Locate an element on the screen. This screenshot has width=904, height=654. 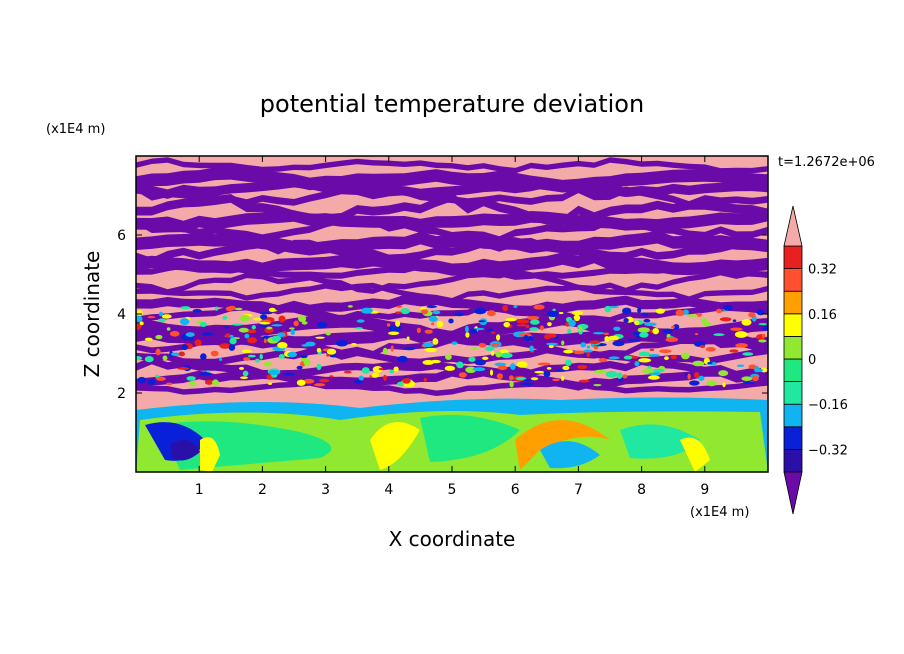
colorbar-label: −0.16 is located at coordinates (828, 405).